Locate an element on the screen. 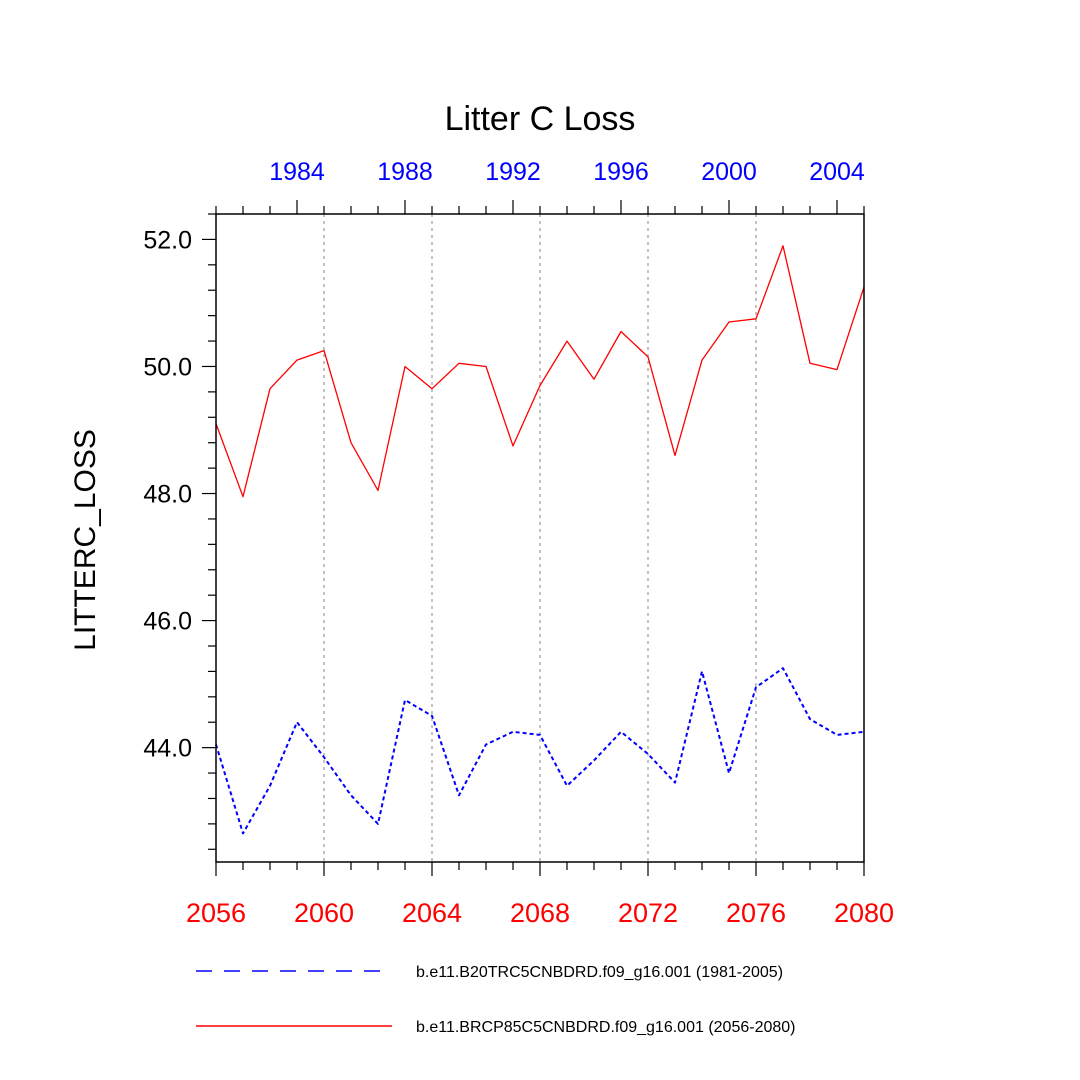 The height and width of the screenshot is (1080, 1080). x-bottom-tick-label: 2068 is located at coordinates (540, 913).